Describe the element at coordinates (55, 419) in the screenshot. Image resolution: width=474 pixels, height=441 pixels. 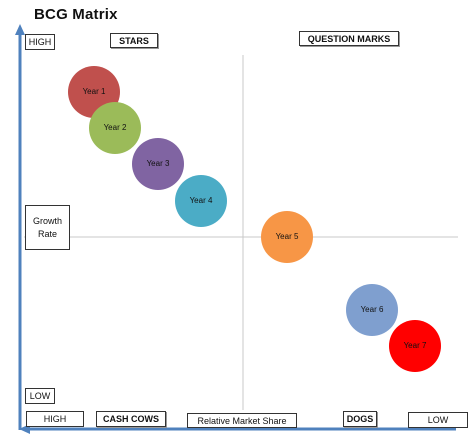
I see `x-axis-high-label: HIGH` at that location.